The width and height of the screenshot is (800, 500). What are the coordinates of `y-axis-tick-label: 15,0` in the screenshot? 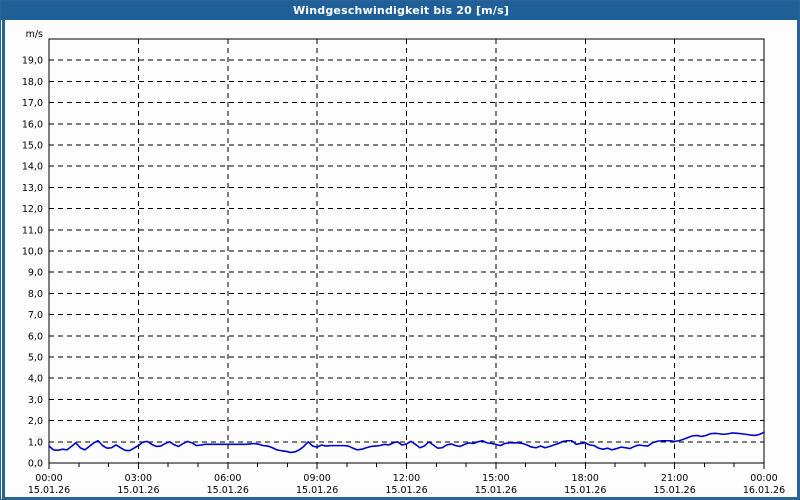 It's located at (32, 146).